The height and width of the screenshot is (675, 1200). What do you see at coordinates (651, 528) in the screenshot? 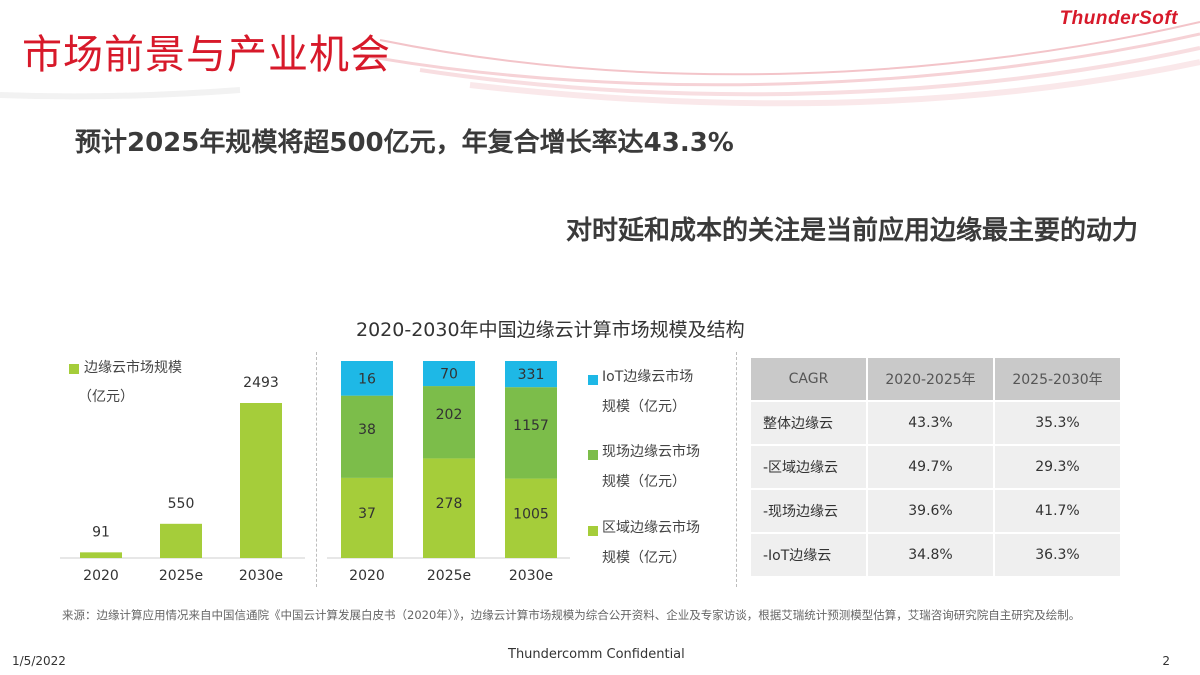
I see `legend-label-regional-line1: 区域边缘云市场` at bounding box center [651, 528].